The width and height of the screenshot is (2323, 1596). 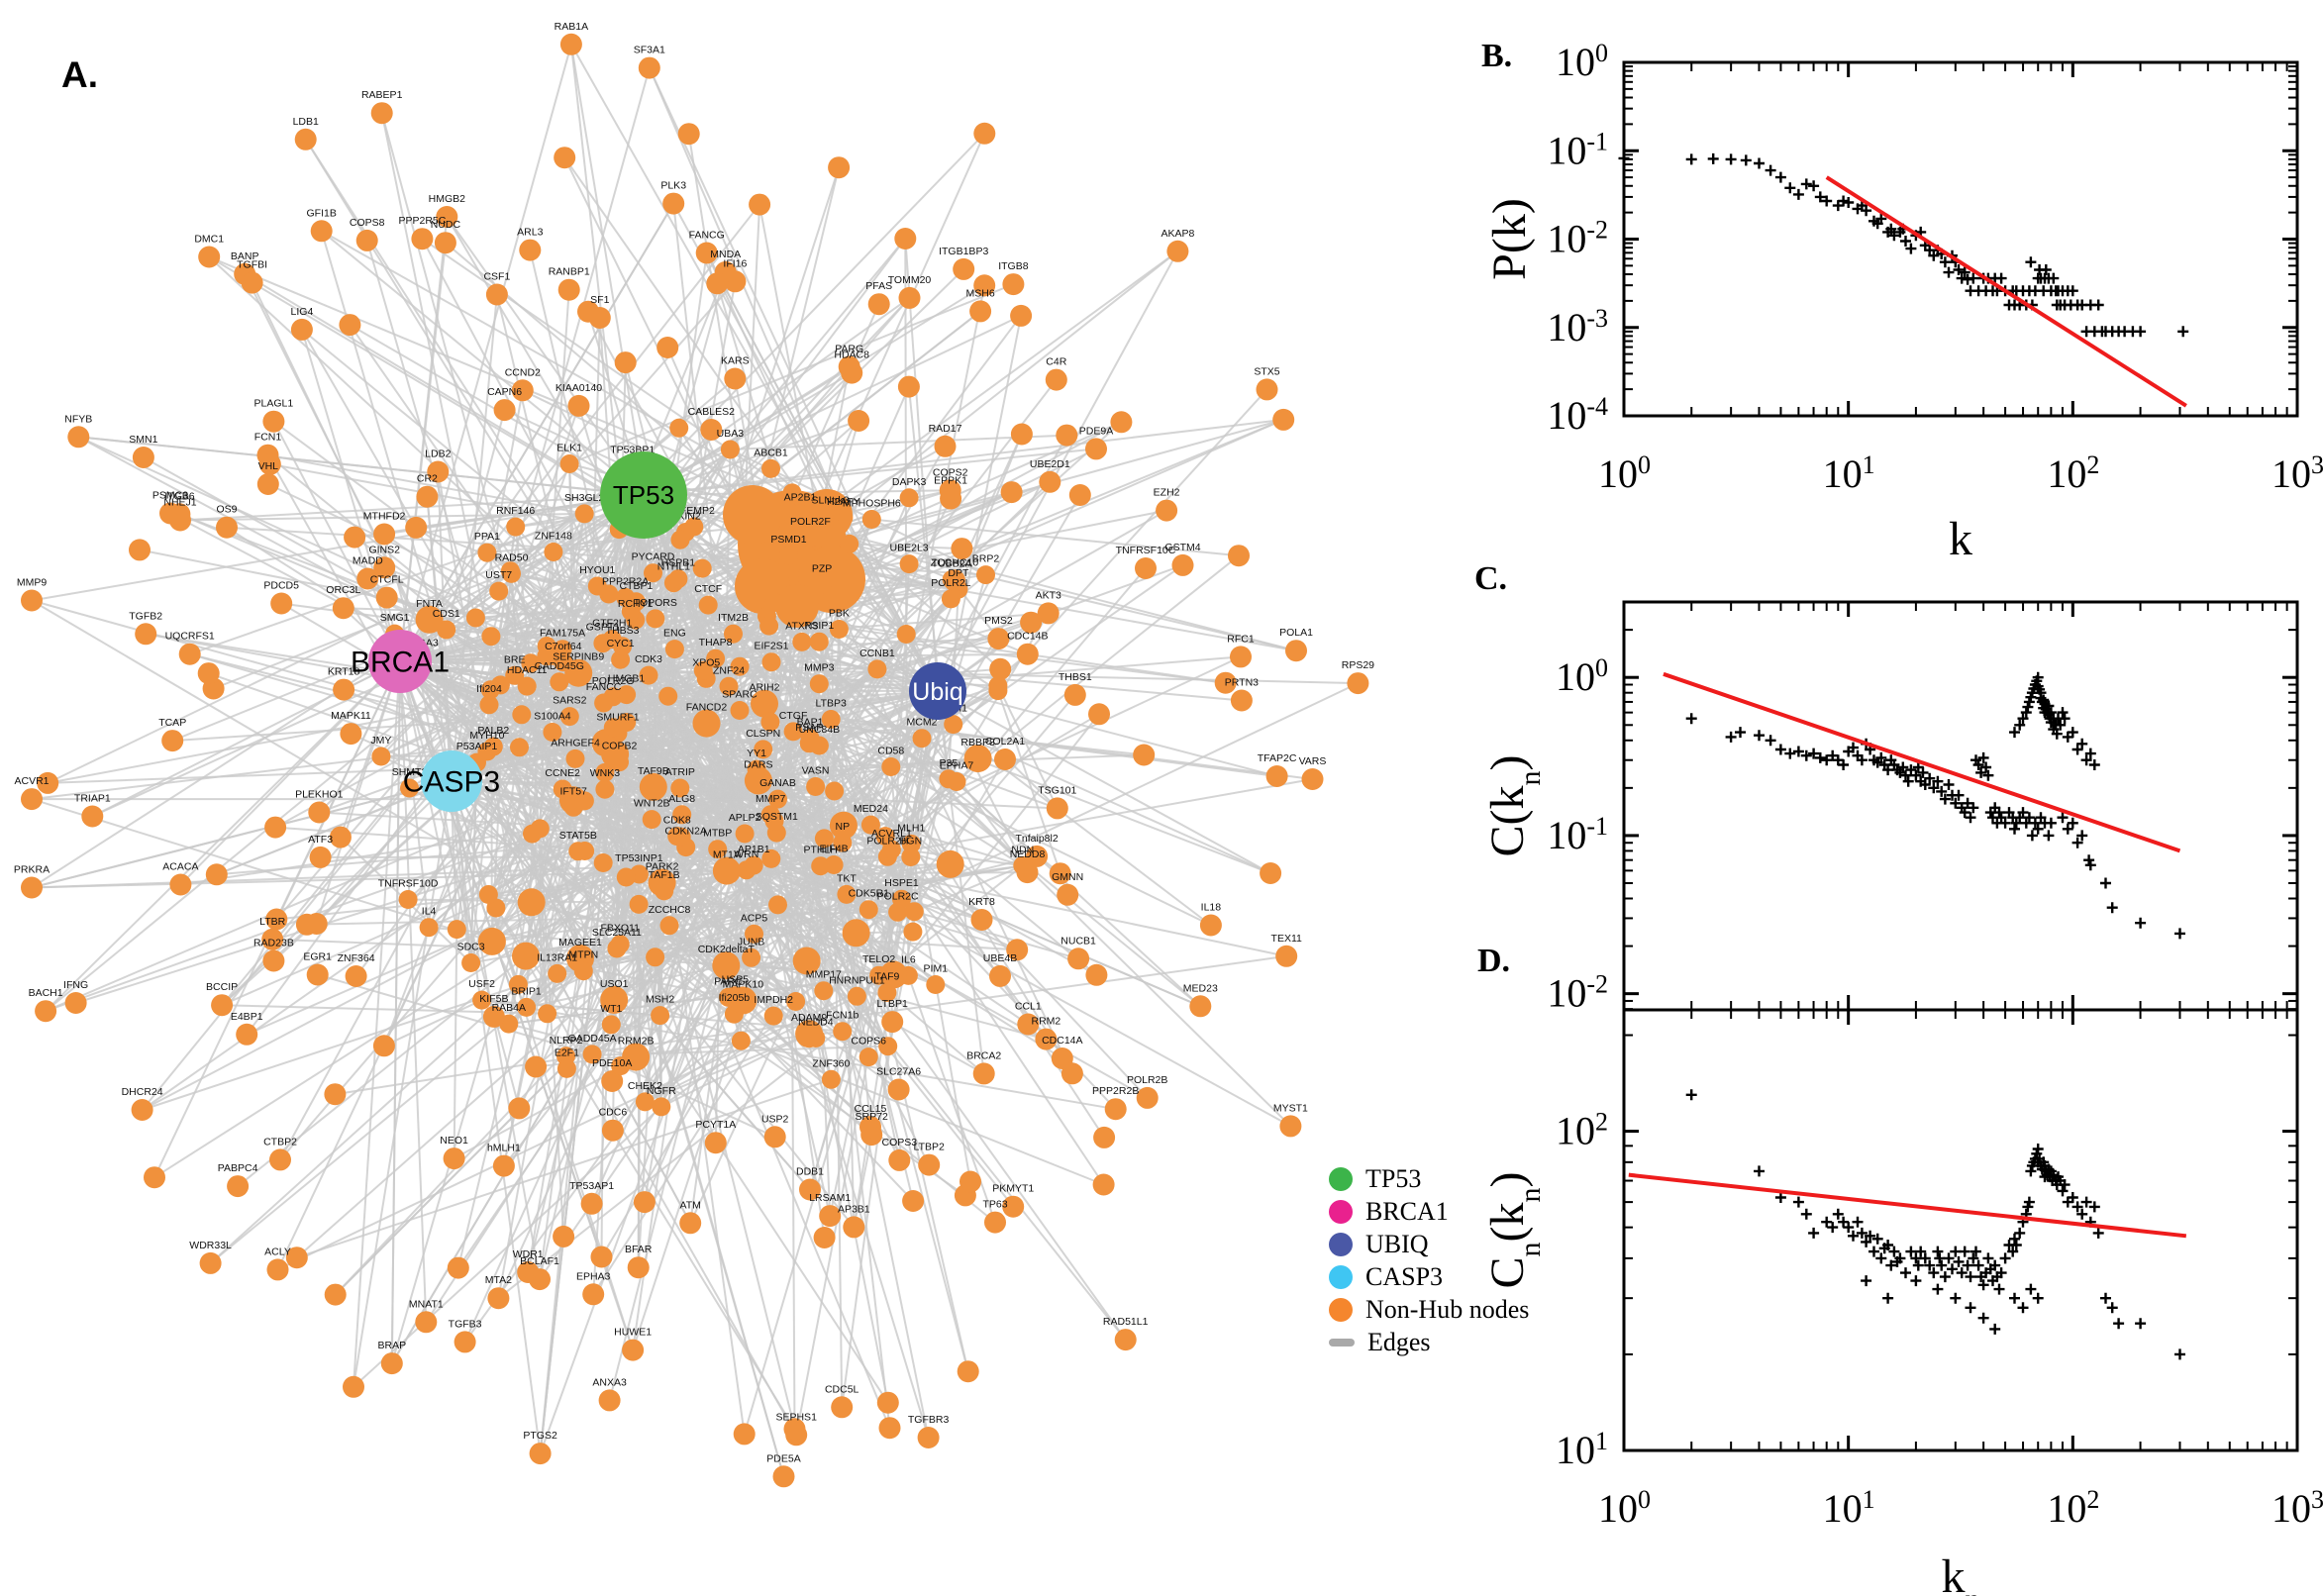 What do you see at coordinates (681, 799) in the screenshot?
I see `network-node-label: ALG8` at bounding box center [681, 799].